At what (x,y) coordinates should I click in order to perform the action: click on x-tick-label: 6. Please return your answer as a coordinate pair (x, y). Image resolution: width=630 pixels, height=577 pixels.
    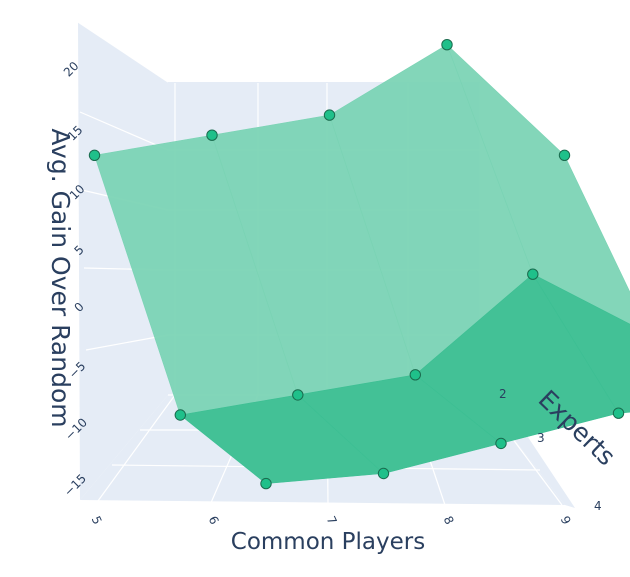
    Looking at the image, I should click on (214, 520).